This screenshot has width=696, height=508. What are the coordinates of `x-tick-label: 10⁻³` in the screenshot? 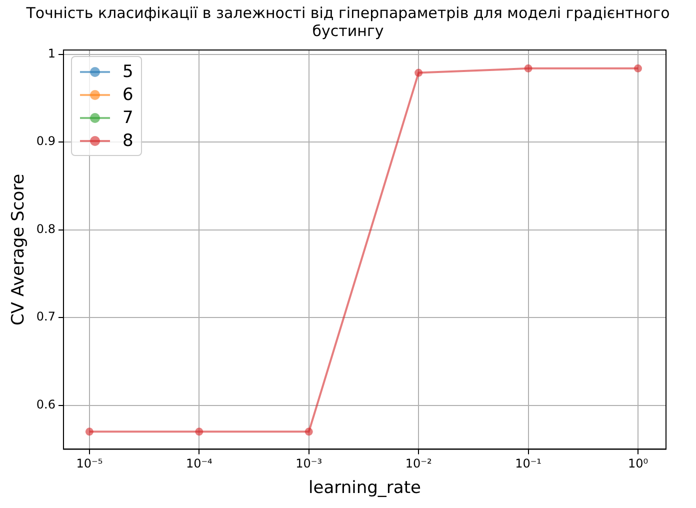 It's located at (309, 463).